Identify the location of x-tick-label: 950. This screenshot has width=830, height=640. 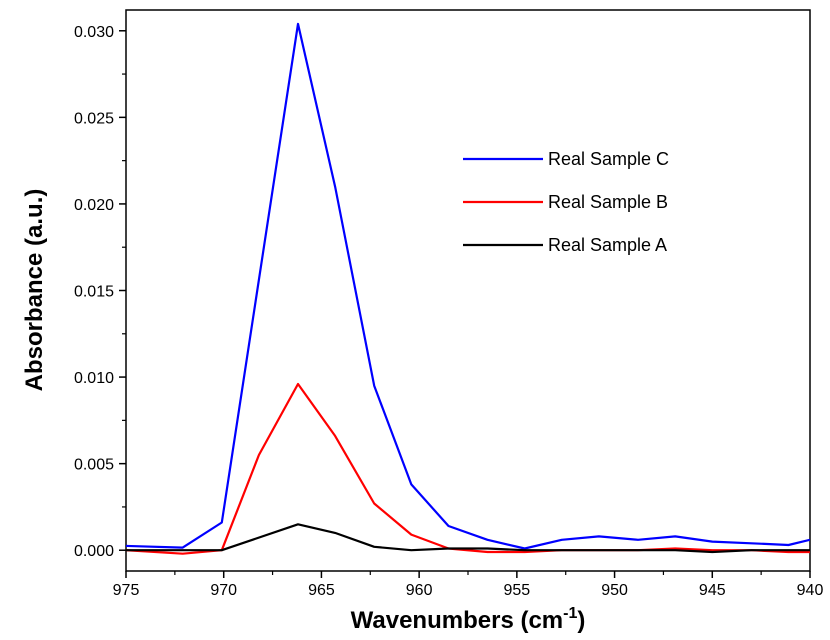
(614, 590).